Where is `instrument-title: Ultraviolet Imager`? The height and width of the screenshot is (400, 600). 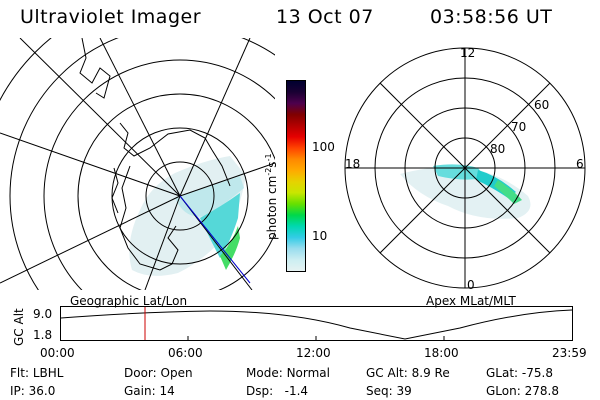
instrument-title: Ultraviolet Imager is located at coordinates (111, 17).